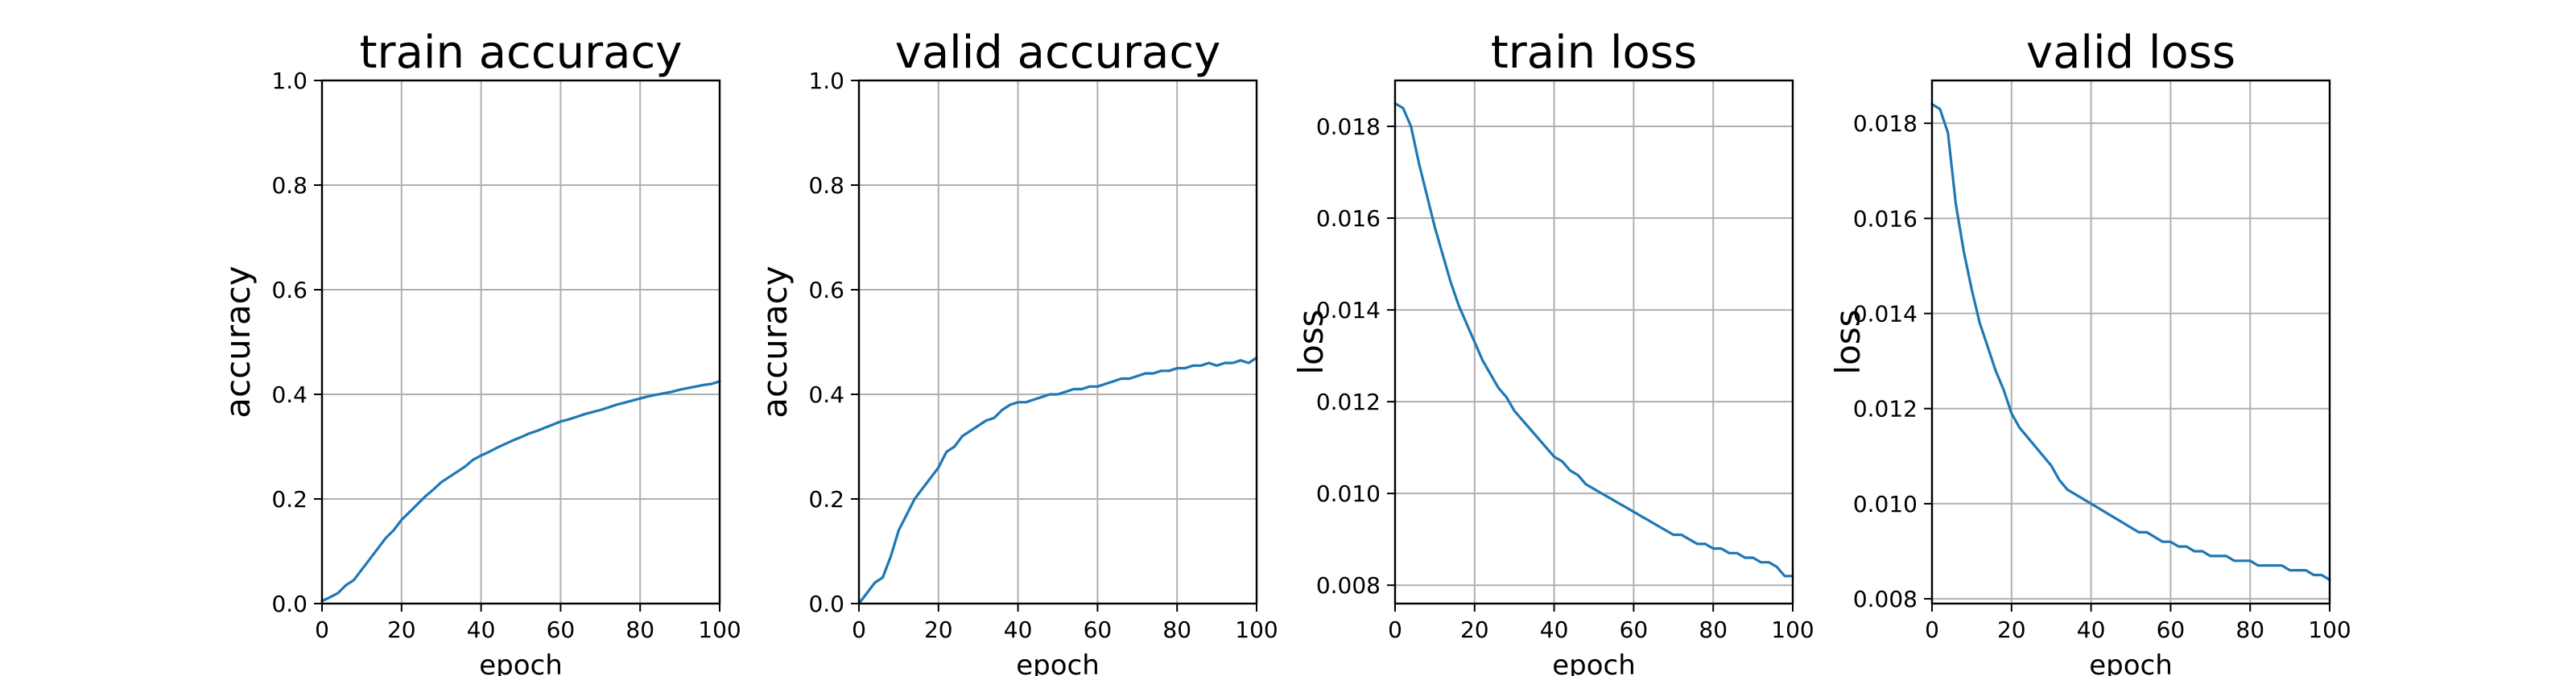 The image size is (2576, 676). I want to click on chart-2-xtick-label-0: 0, so click(859, 629).